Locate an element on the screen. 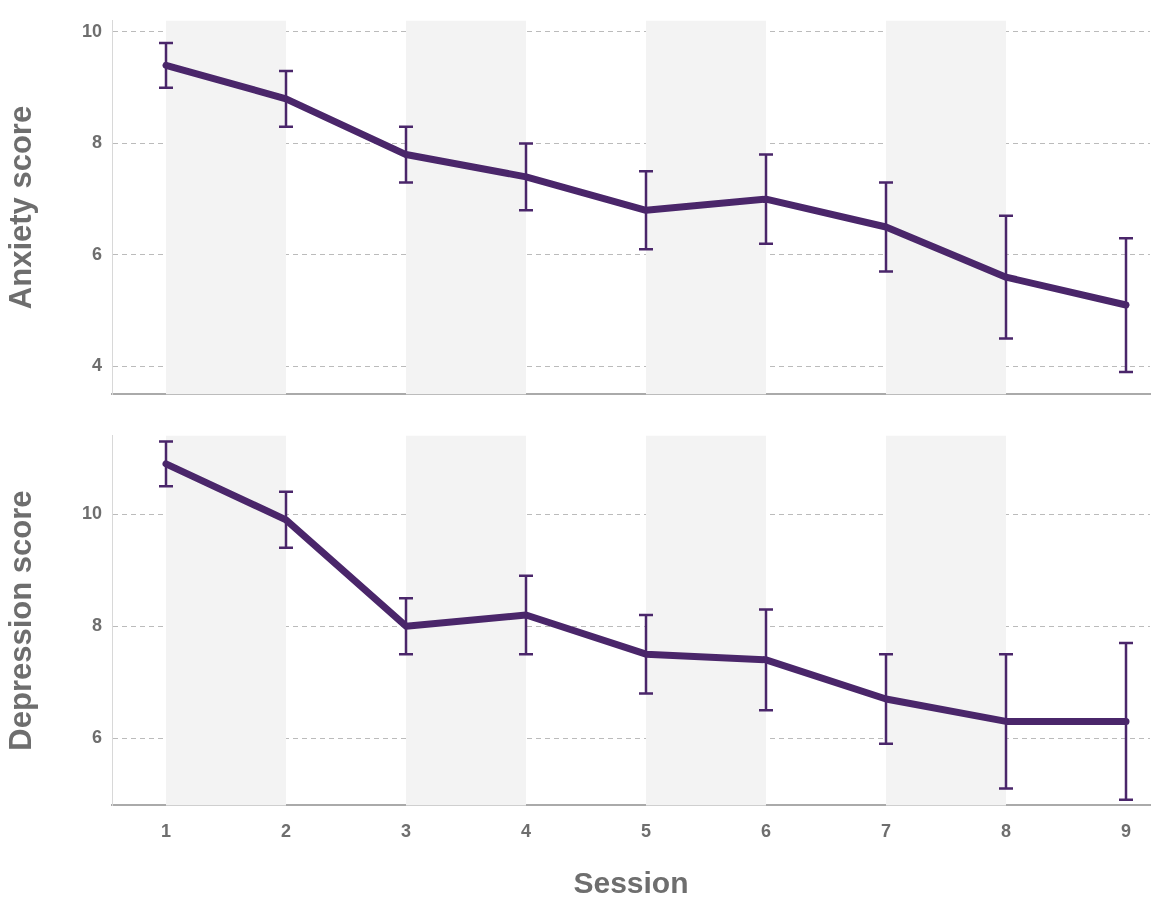 This screenshot has height=907, width=1152. y-axis-title: Anxiety score is located at coordinates (21, 207).